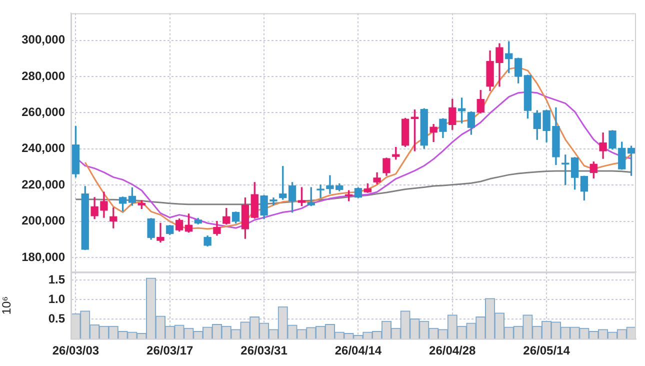 The height and width of the screenshot is (366, 645). What do you see at coordinates (57, 299) in the screenshot?
I see `y-tick-label: 1.0` at bounding box center [57, 299].